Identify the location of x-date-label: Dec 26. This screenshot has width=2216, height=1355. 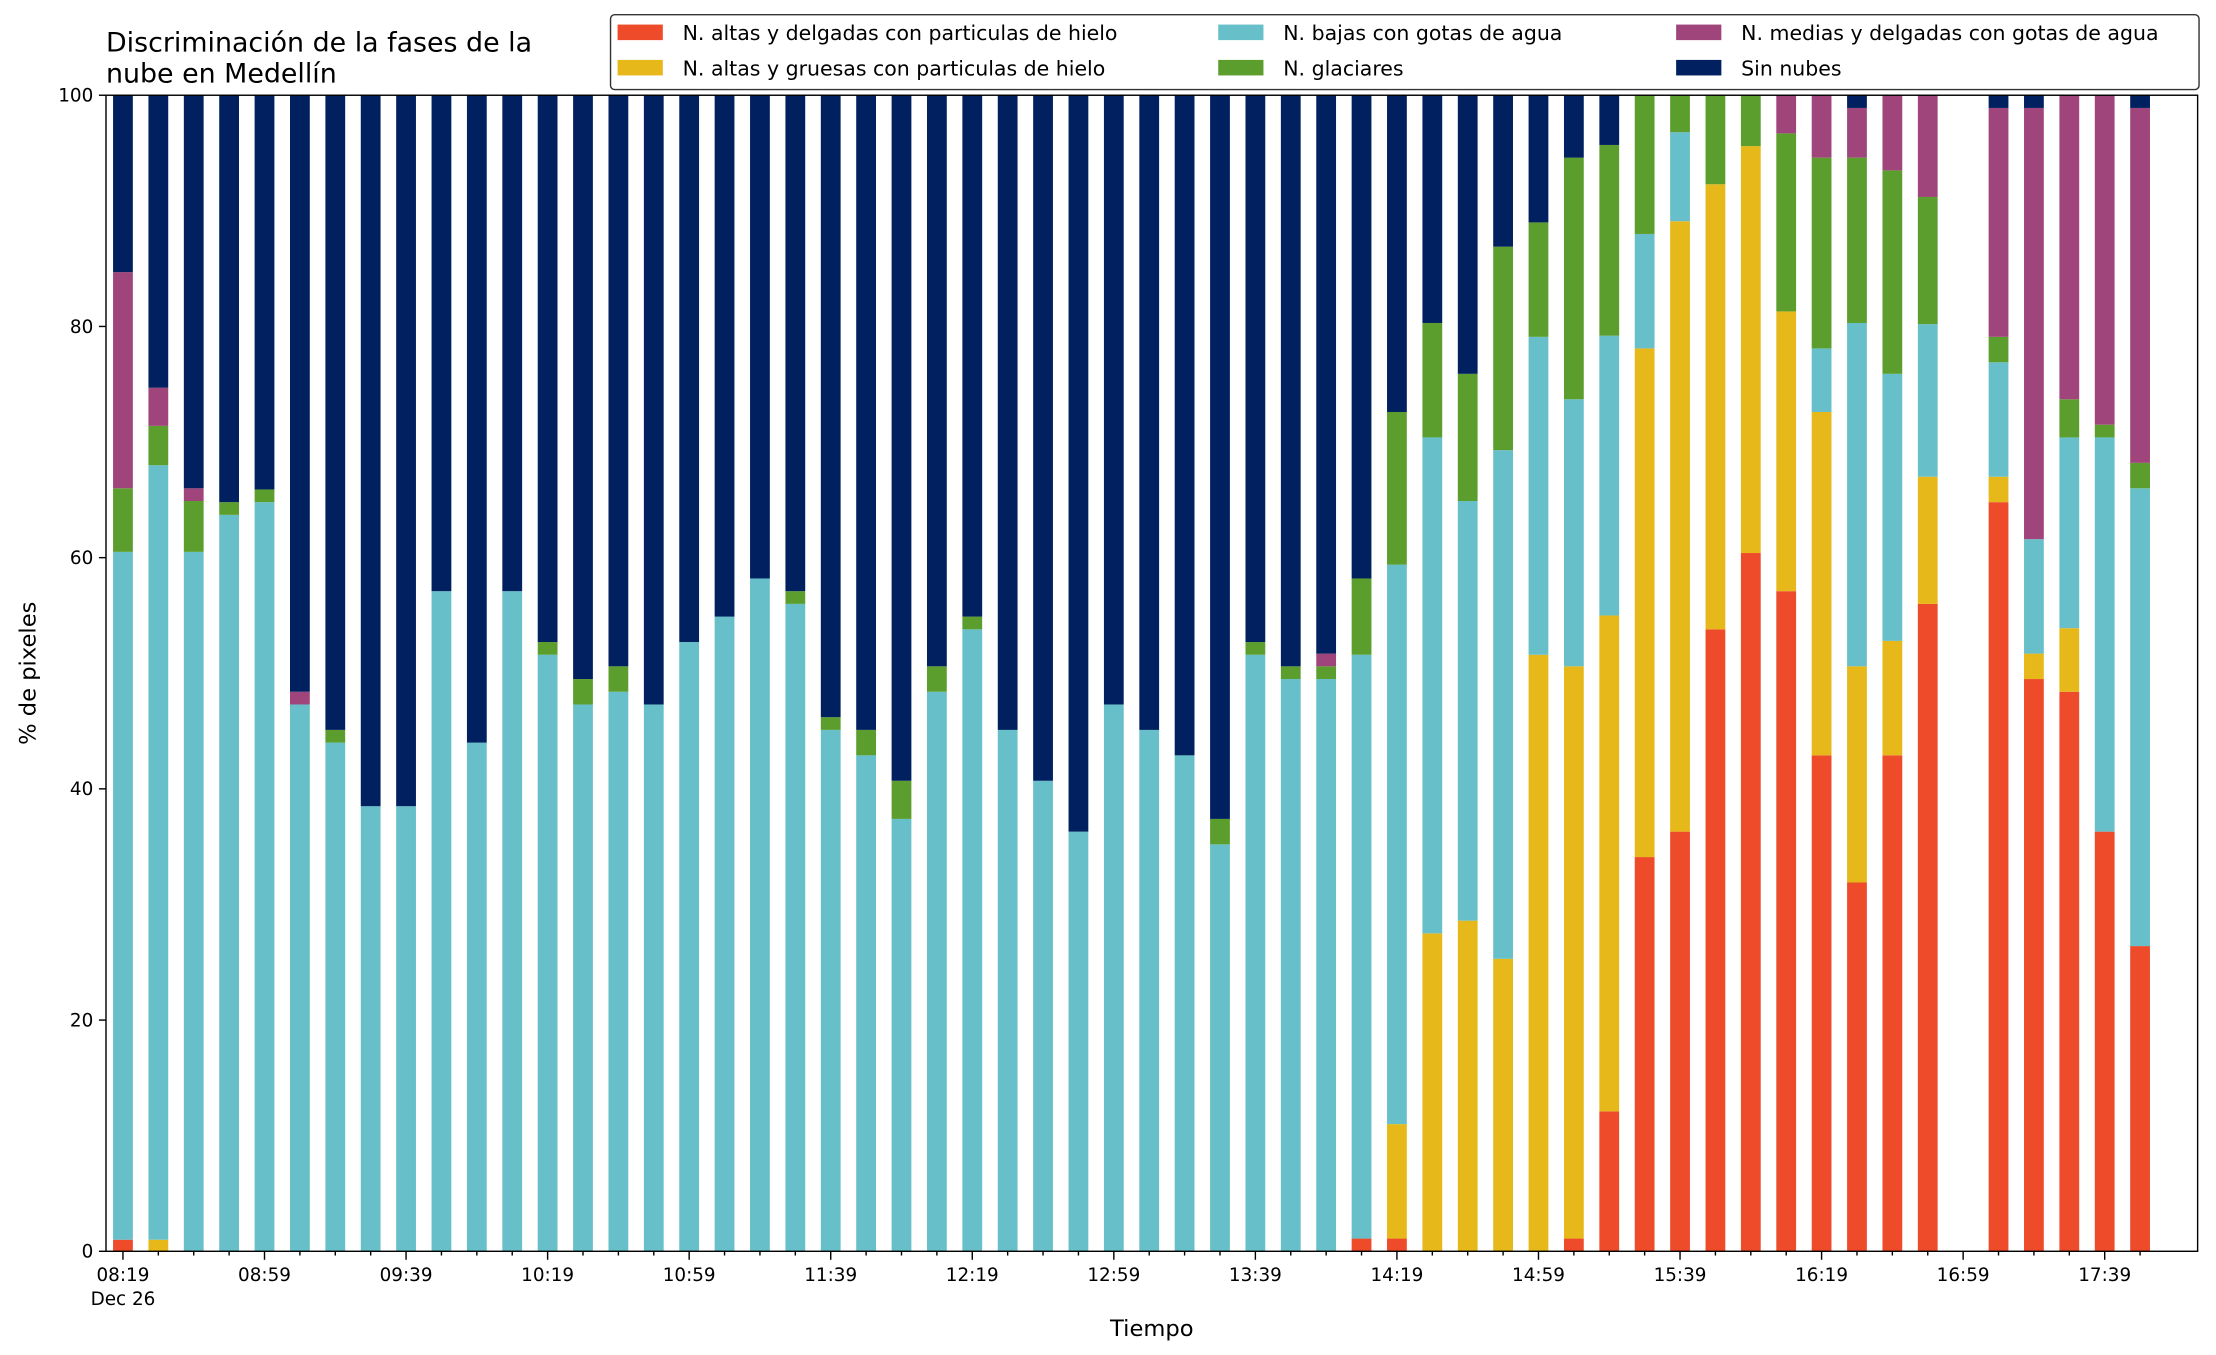
(123, 1299).